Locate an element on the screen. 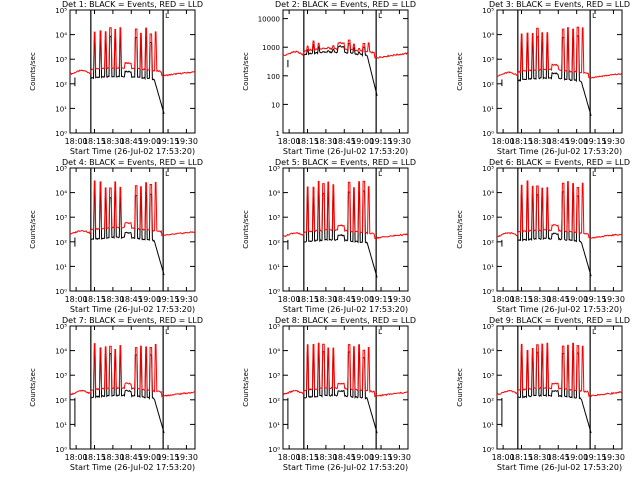  panel-title: Det 7: BLACK = Events, RED = LLD is located at coordinates (132, 320).